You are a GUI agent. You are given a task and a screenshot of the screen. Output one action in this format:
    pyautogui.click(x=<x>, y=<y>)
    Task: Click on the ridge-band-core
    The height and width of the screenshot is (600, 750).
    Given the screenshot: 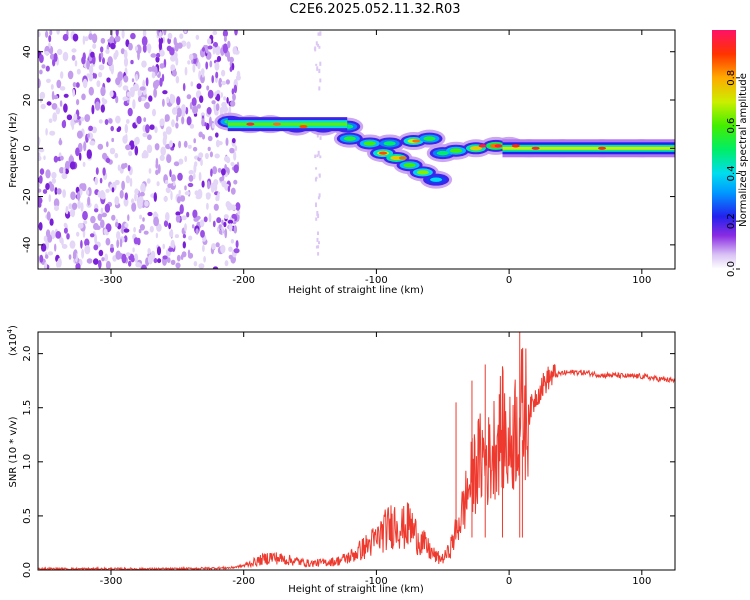 What is the action you would take?
    pyautogui.click(x=287, y=124)
    